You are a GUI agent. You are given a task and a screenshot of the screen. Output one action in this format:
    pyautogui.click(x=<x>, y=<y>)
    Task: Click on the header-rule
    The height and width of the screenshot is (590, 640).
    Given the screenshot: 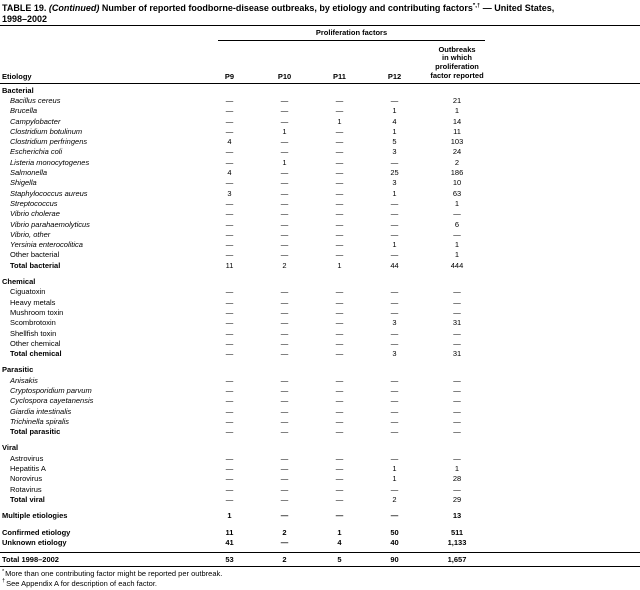 What is the action you would take?
    pyautogui.click(x=320, y=83)
    